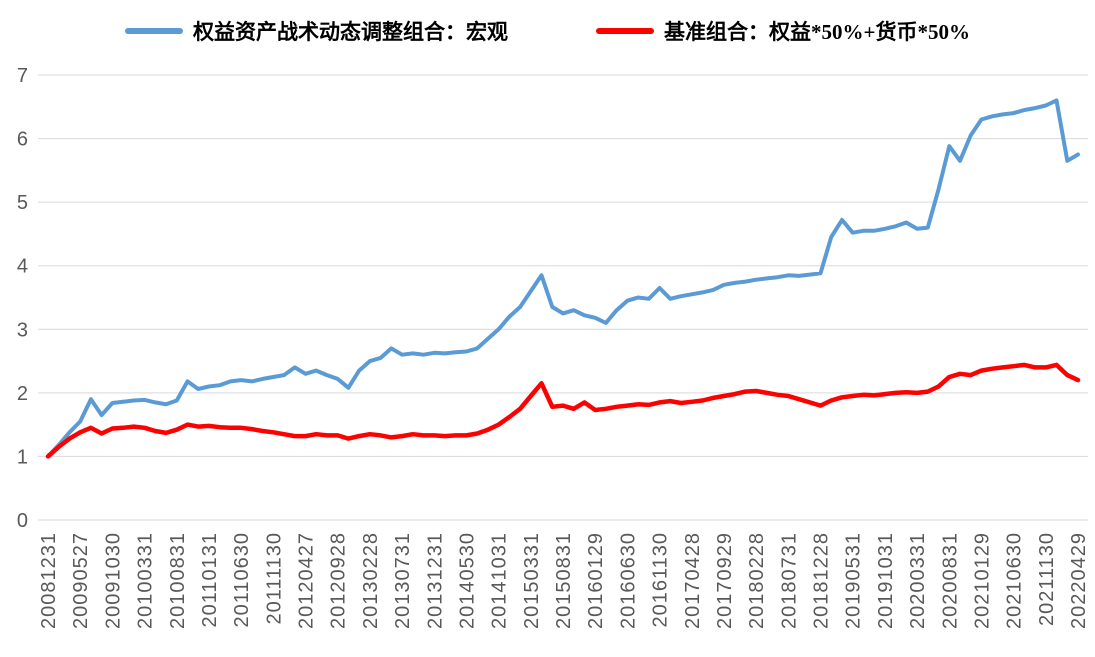 The height and width of the screenshot is (657, 1095). What do you see at coordinates (403, 580) in the screenshot?
I see `x-axis-tick-label: 20130731` at bounding box center [403, 580].